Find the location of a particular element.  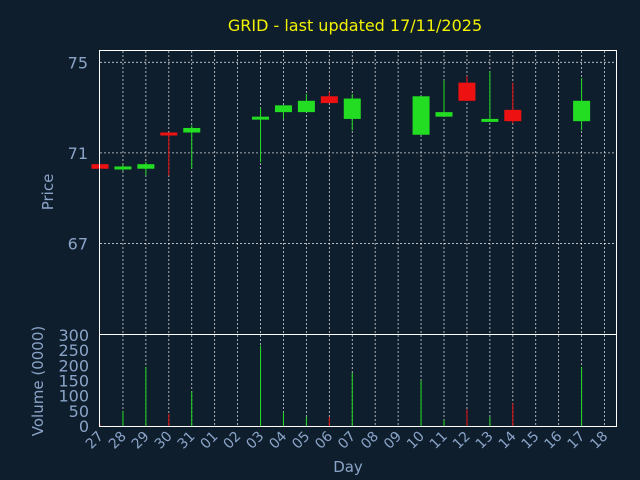

volume-grid is located at coordinates (363, 380).